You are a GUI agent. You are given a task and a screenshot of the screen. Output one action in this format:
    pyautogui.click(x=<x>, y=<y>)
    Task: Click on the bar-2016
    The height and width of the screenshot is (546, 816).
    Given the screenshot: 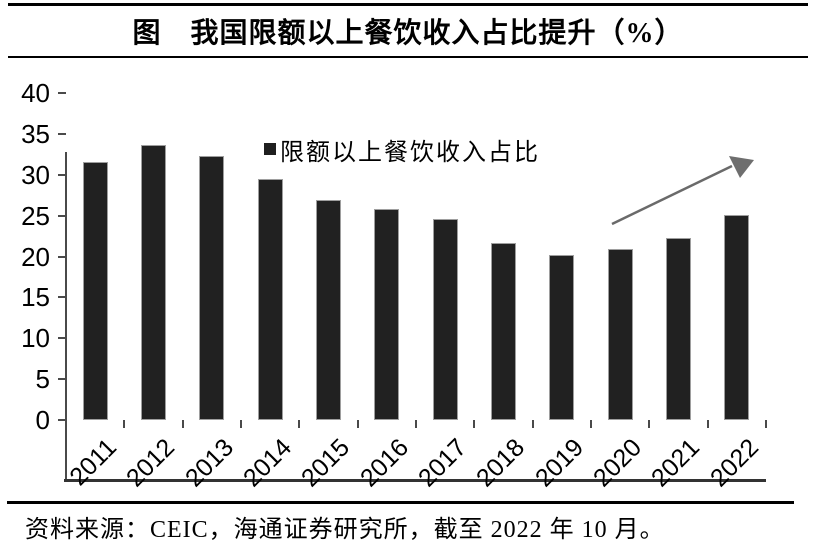 What is the action you would take?
    pyautogui.click(x=387, y=314)
    